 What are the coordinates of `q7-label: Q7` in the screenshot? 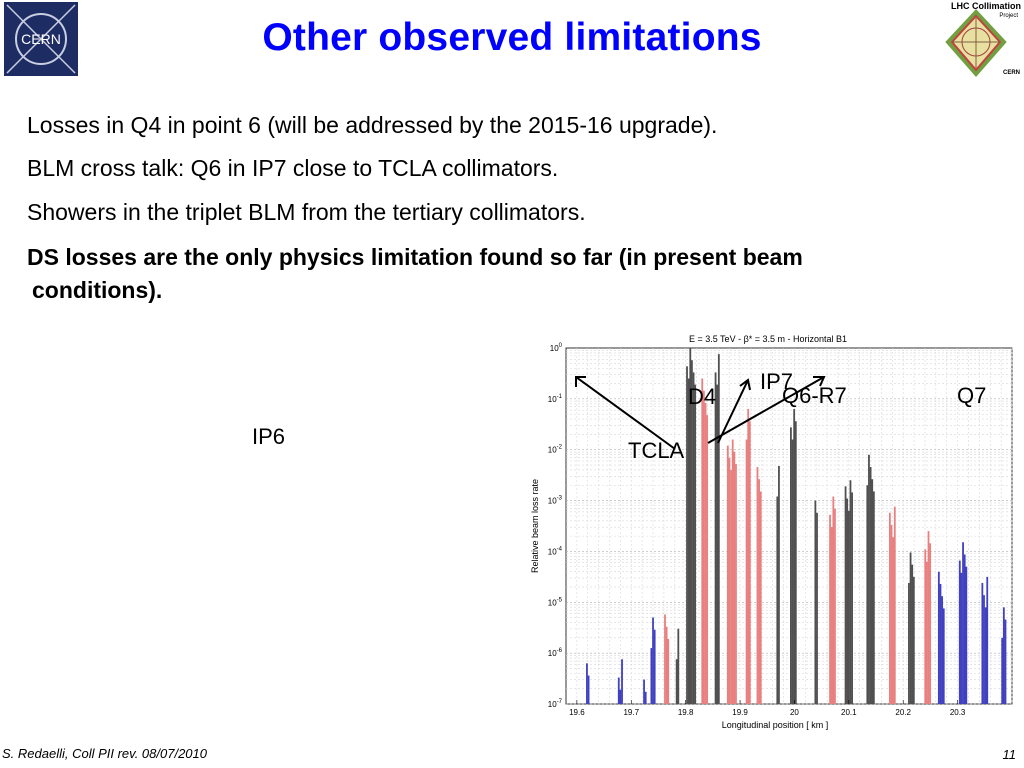 It's located at (971, 395).